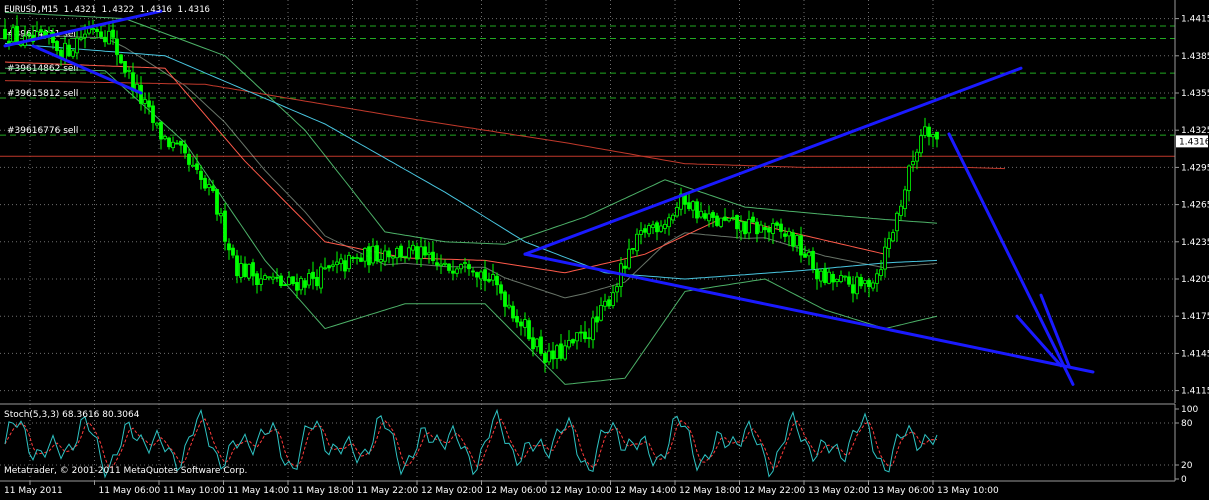  What do you see at coordinates (42, 131) in the screenshot?
I see `order-label: #39616776 sell` at bounding box center [42, 131].